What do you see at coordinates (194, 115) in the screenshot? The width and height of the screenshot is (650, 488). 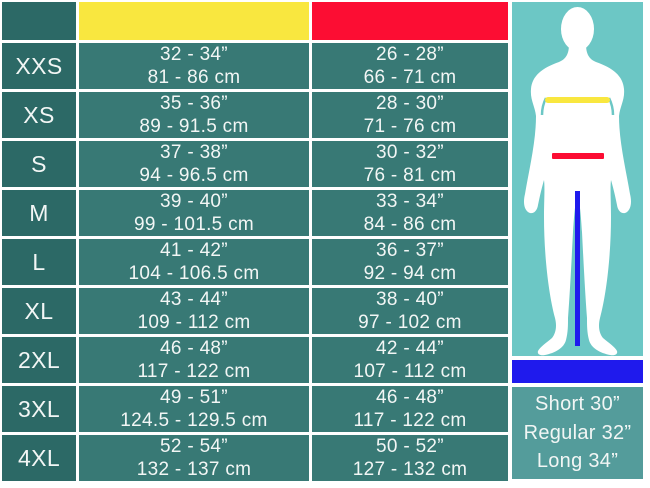 I see `chest-cell: 35 - 36” 89 - 91.5 cm` at bounding box center [194, 115].